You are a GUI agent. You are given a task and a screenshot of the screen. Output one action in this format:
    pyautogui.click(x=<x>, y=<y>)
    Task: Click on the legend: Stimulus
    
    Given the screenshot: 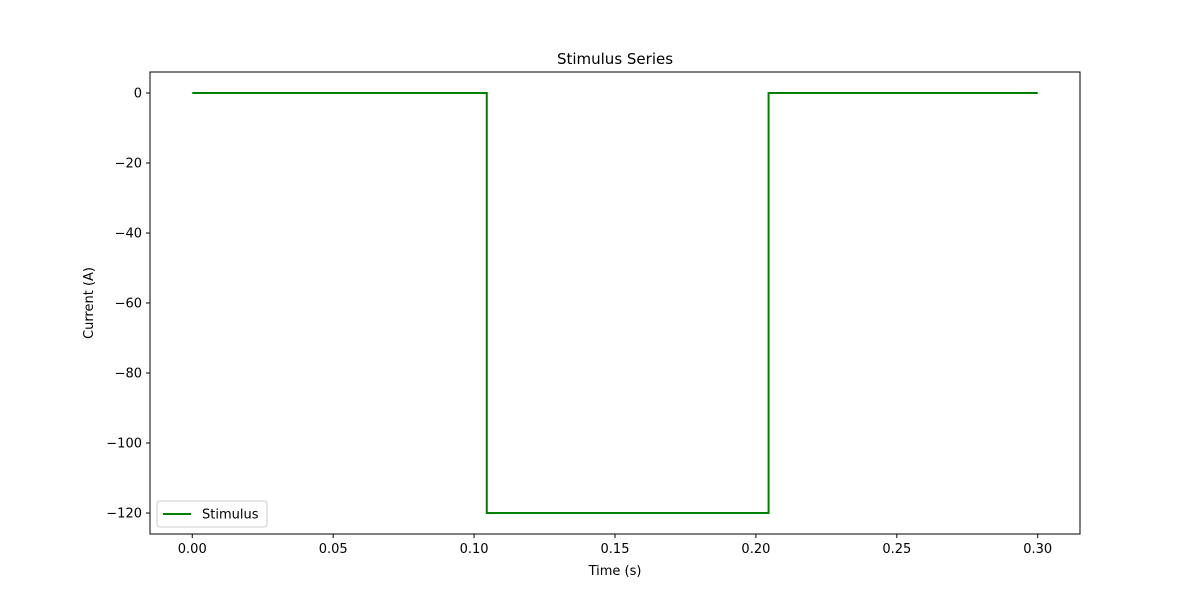 What is the action you would take?
    pyautogui.click(x=212, y=514)
    